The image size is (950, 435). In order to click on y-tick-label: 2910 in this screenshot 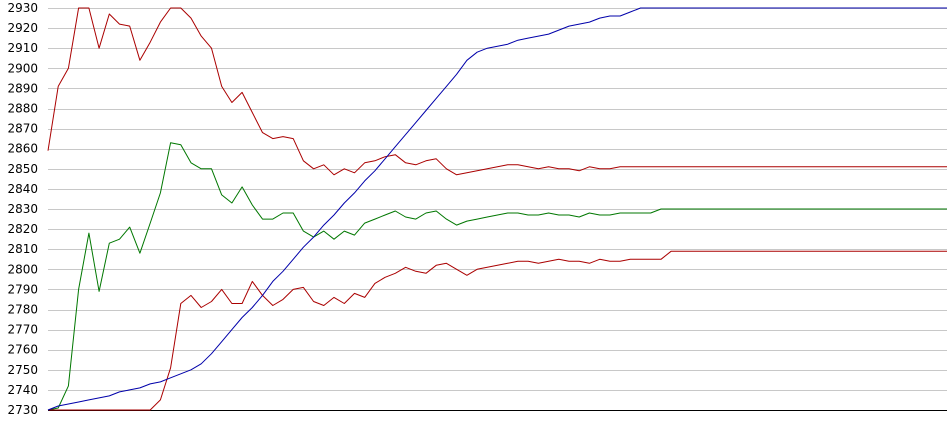, I will do `click(22, 48)`.